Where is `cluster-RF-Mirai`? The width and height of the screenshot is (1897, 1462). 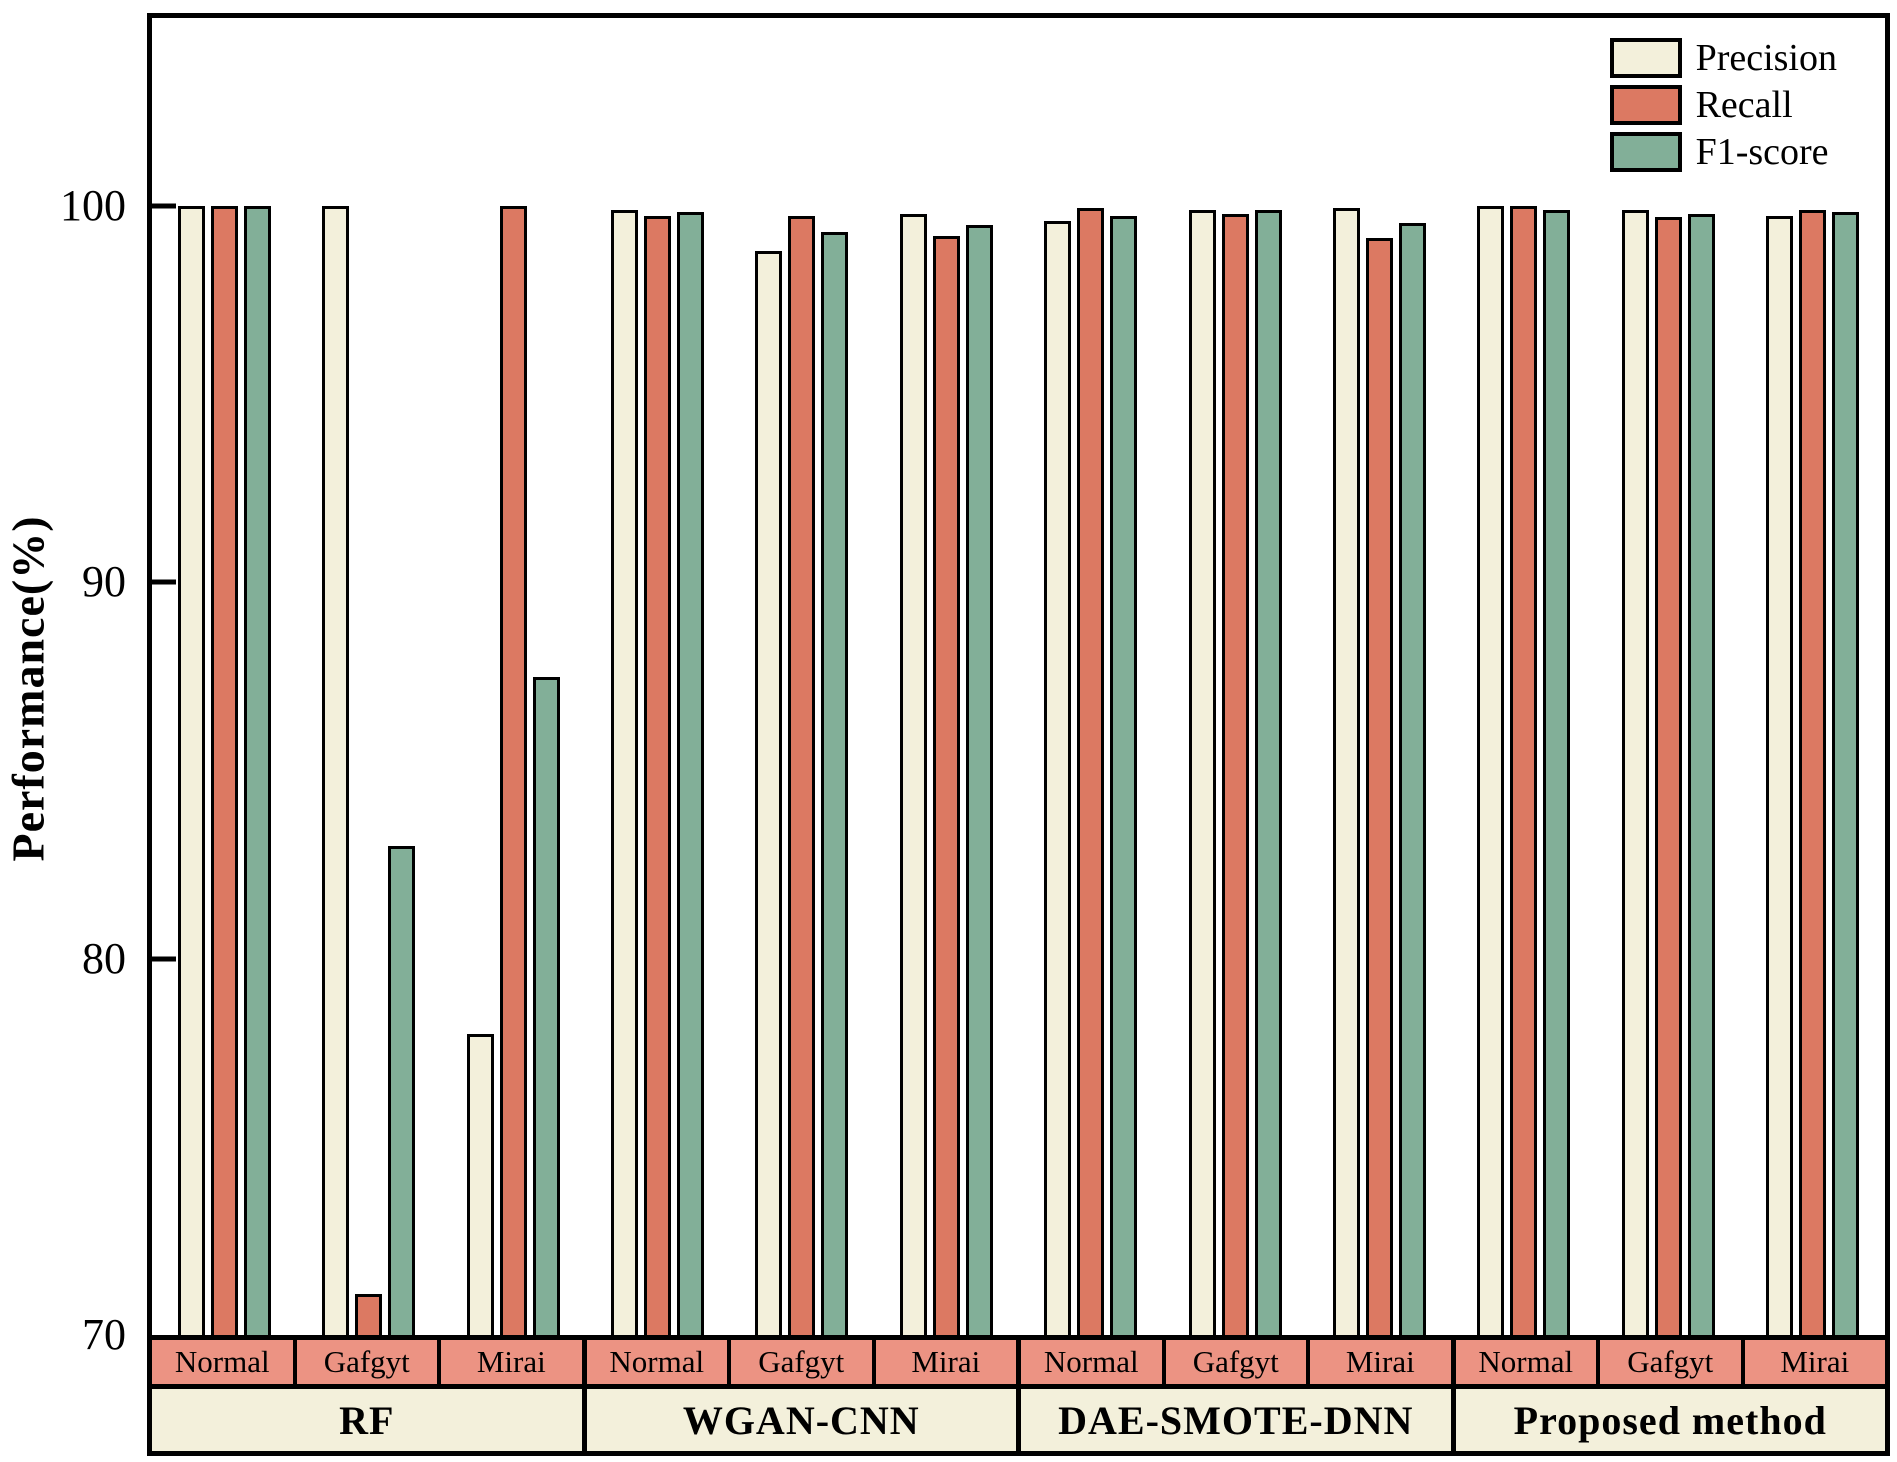 cluster-RF-Mirai is located at coordinates (513, 676).